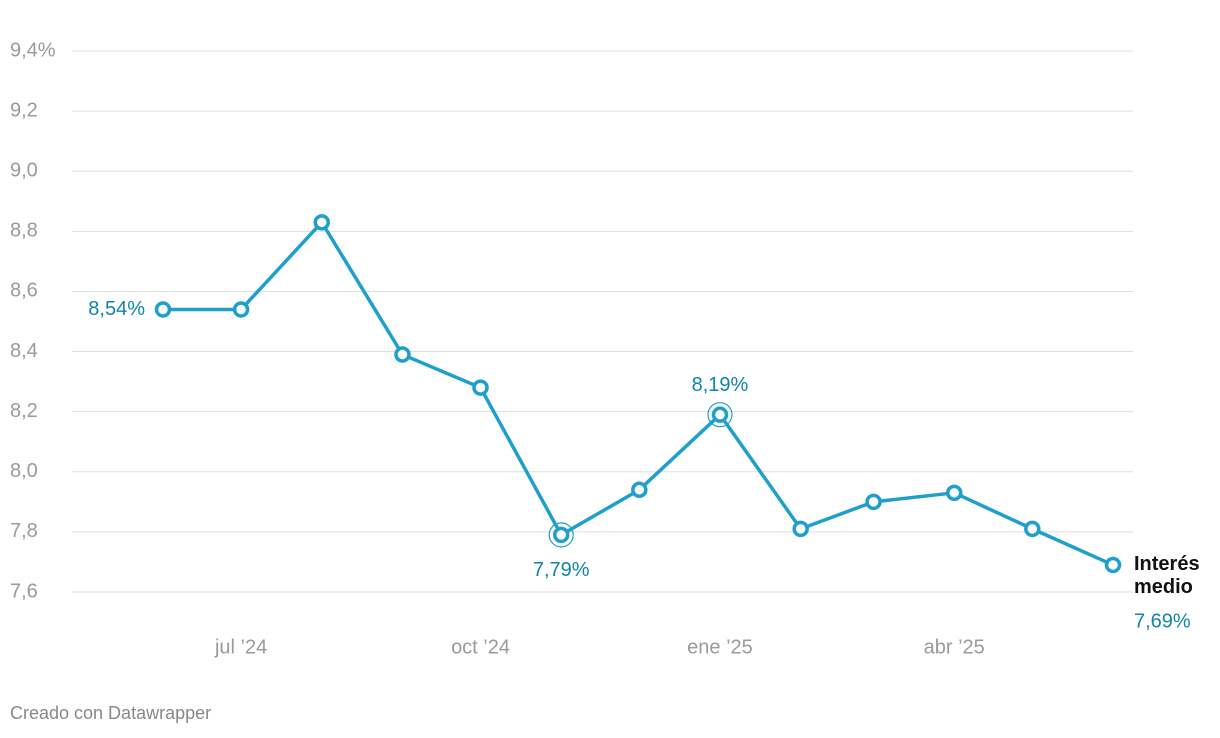 The height and width of the screenshot is (738, 1220). I want to click on value-label: 8,54%, so click(116, 309).